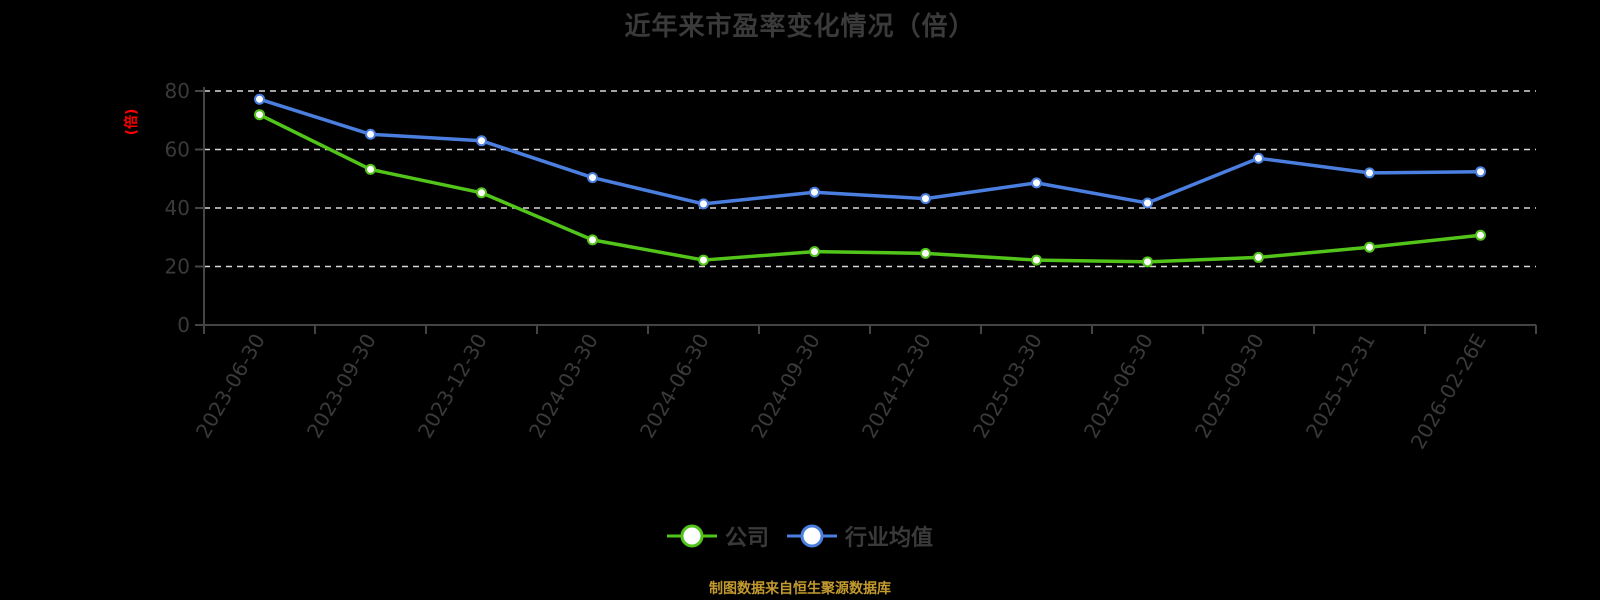 The width and height of the screenshot is (1600, 600). I want to click on legend-item-company: 公司, so click(717, 536).